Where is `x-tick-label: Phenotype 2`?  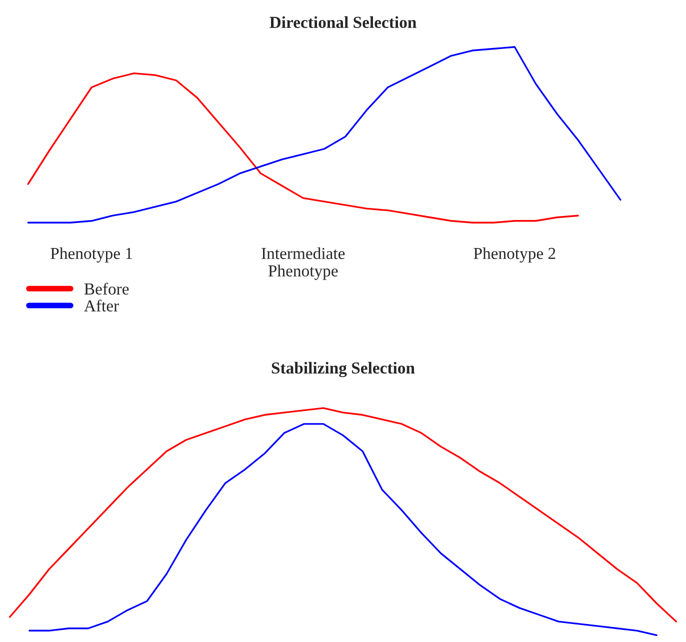
x-tick-label: Phenotype 2 is located at coordinates (515, 255).